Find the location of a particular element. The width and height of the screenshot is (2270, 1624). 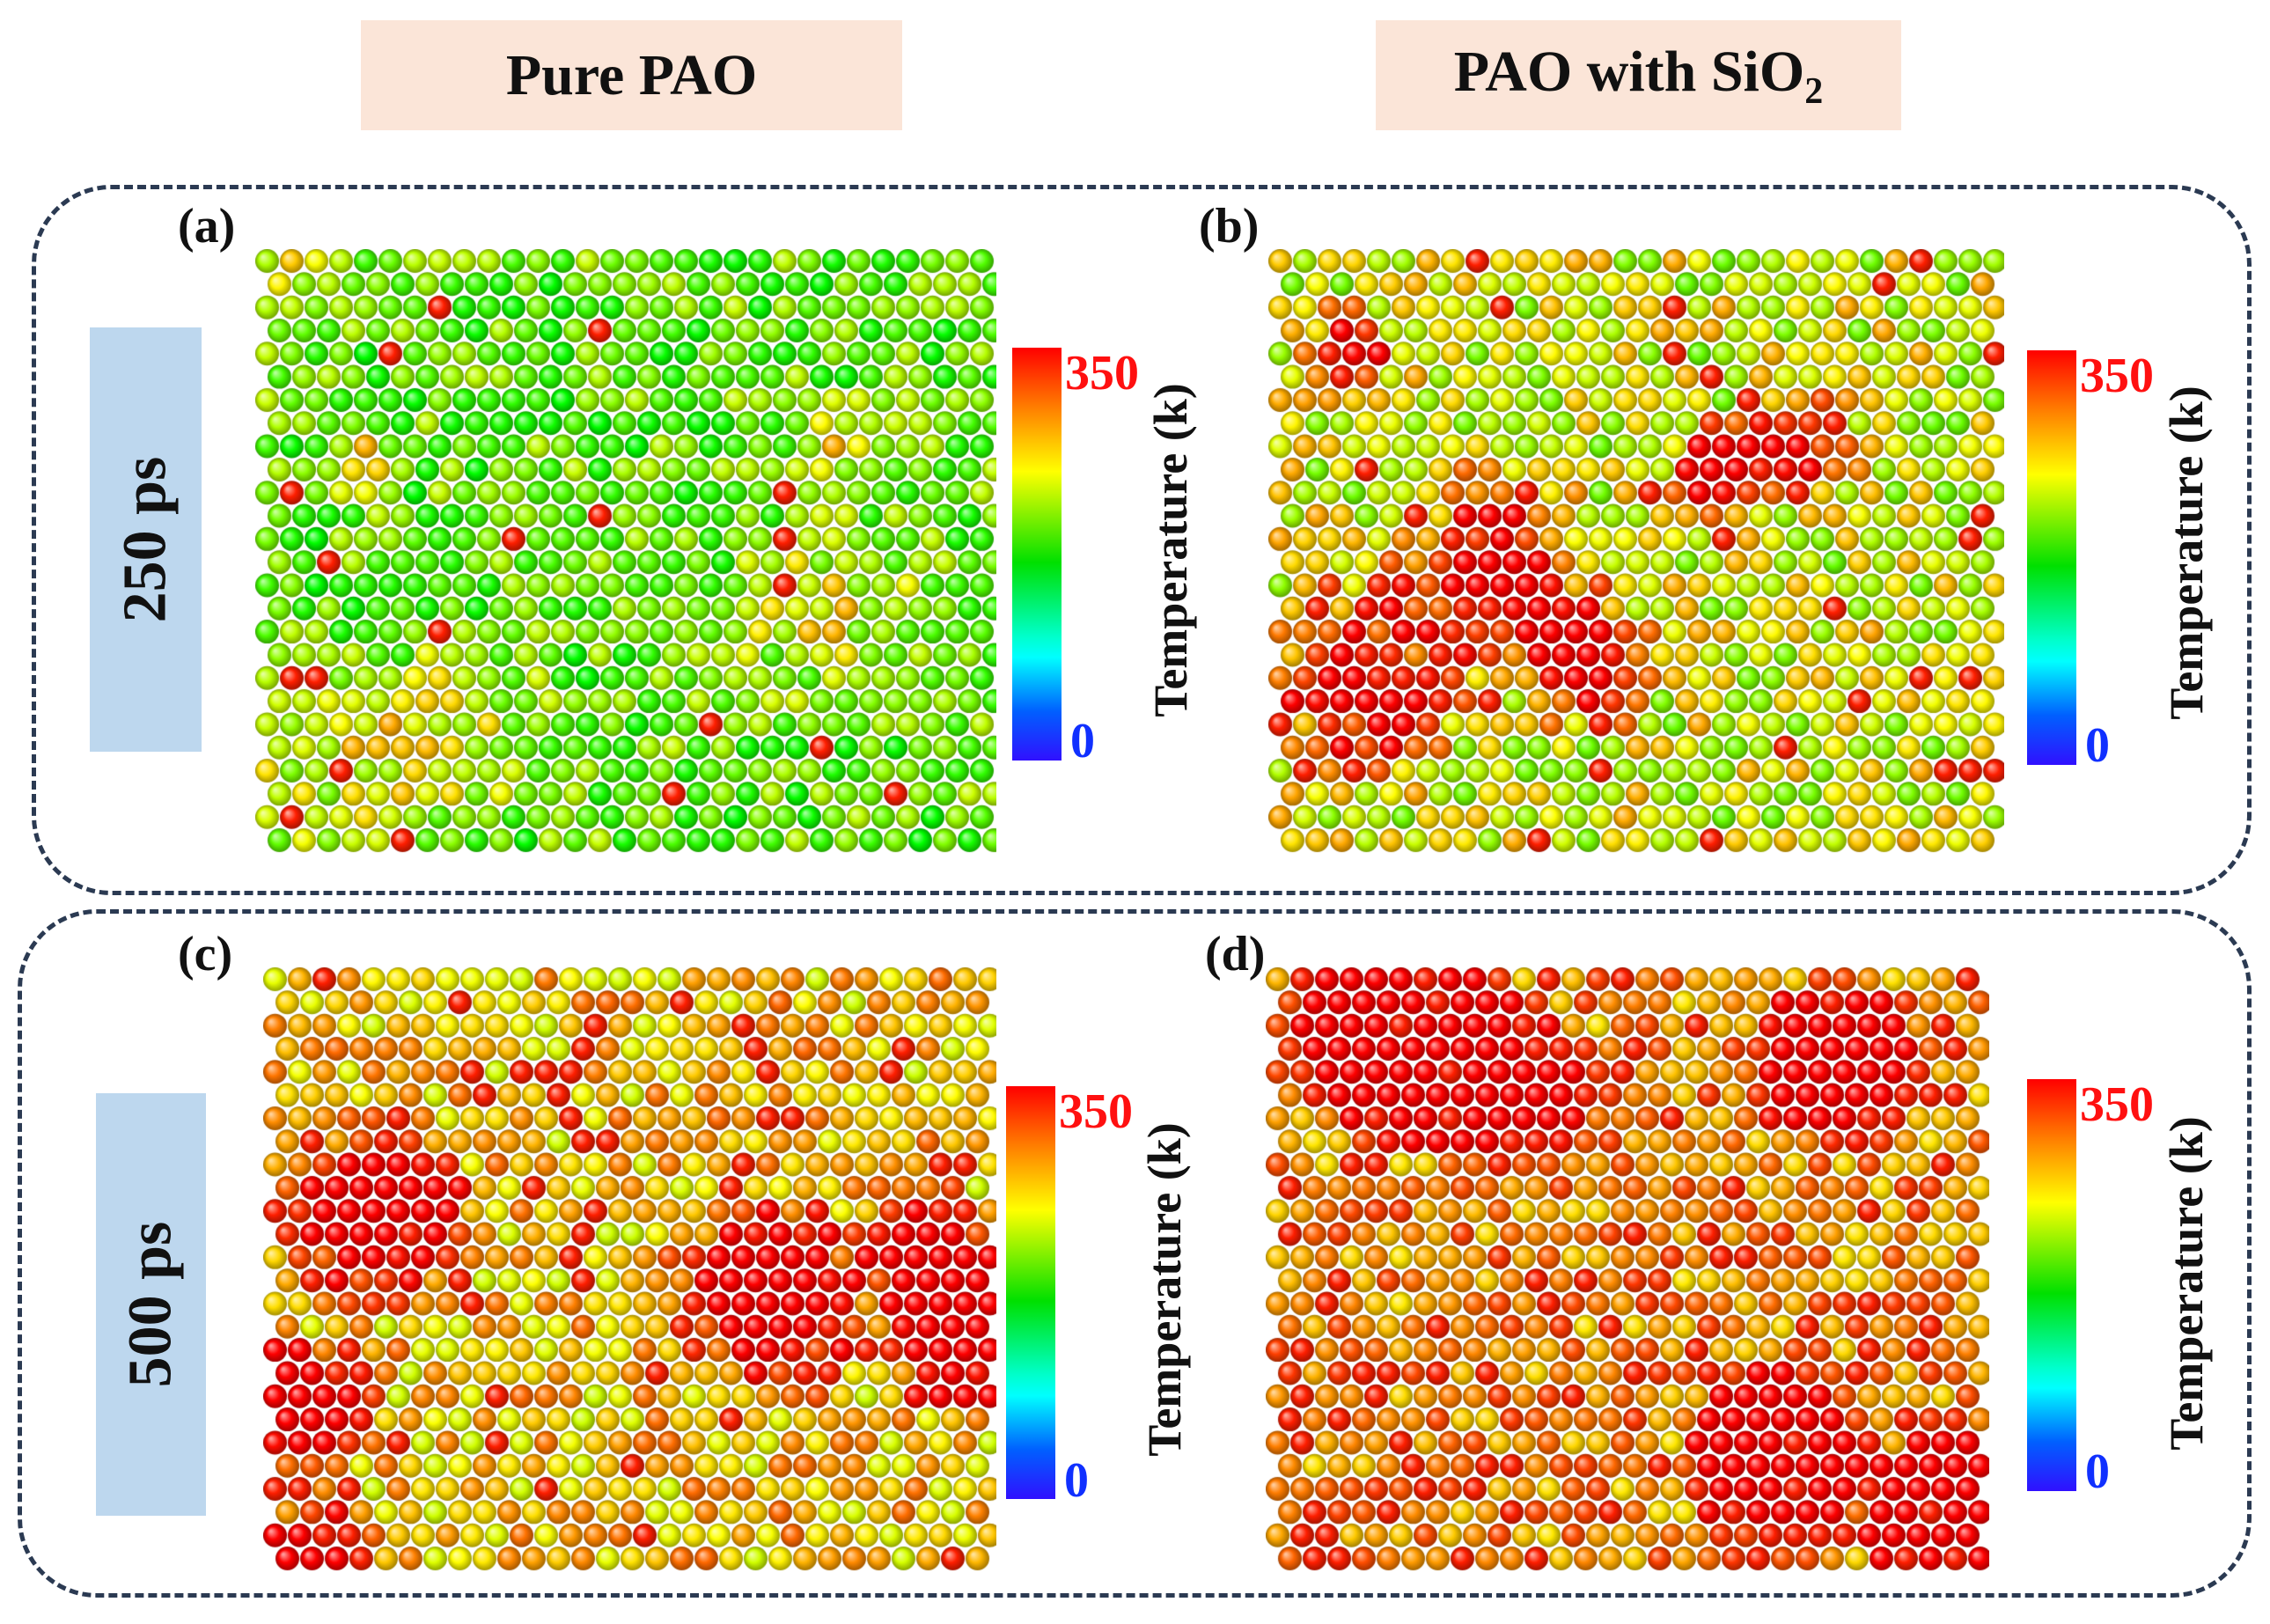

colorbar-max-b: 350 is located at coordinates (2117, 376).